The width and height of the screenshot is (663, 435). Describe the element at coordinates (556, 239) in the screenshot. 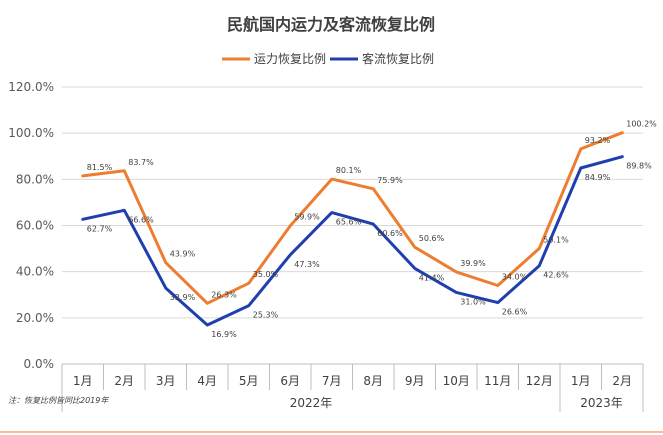

I see `data-label-0: 50.1%` at that location.